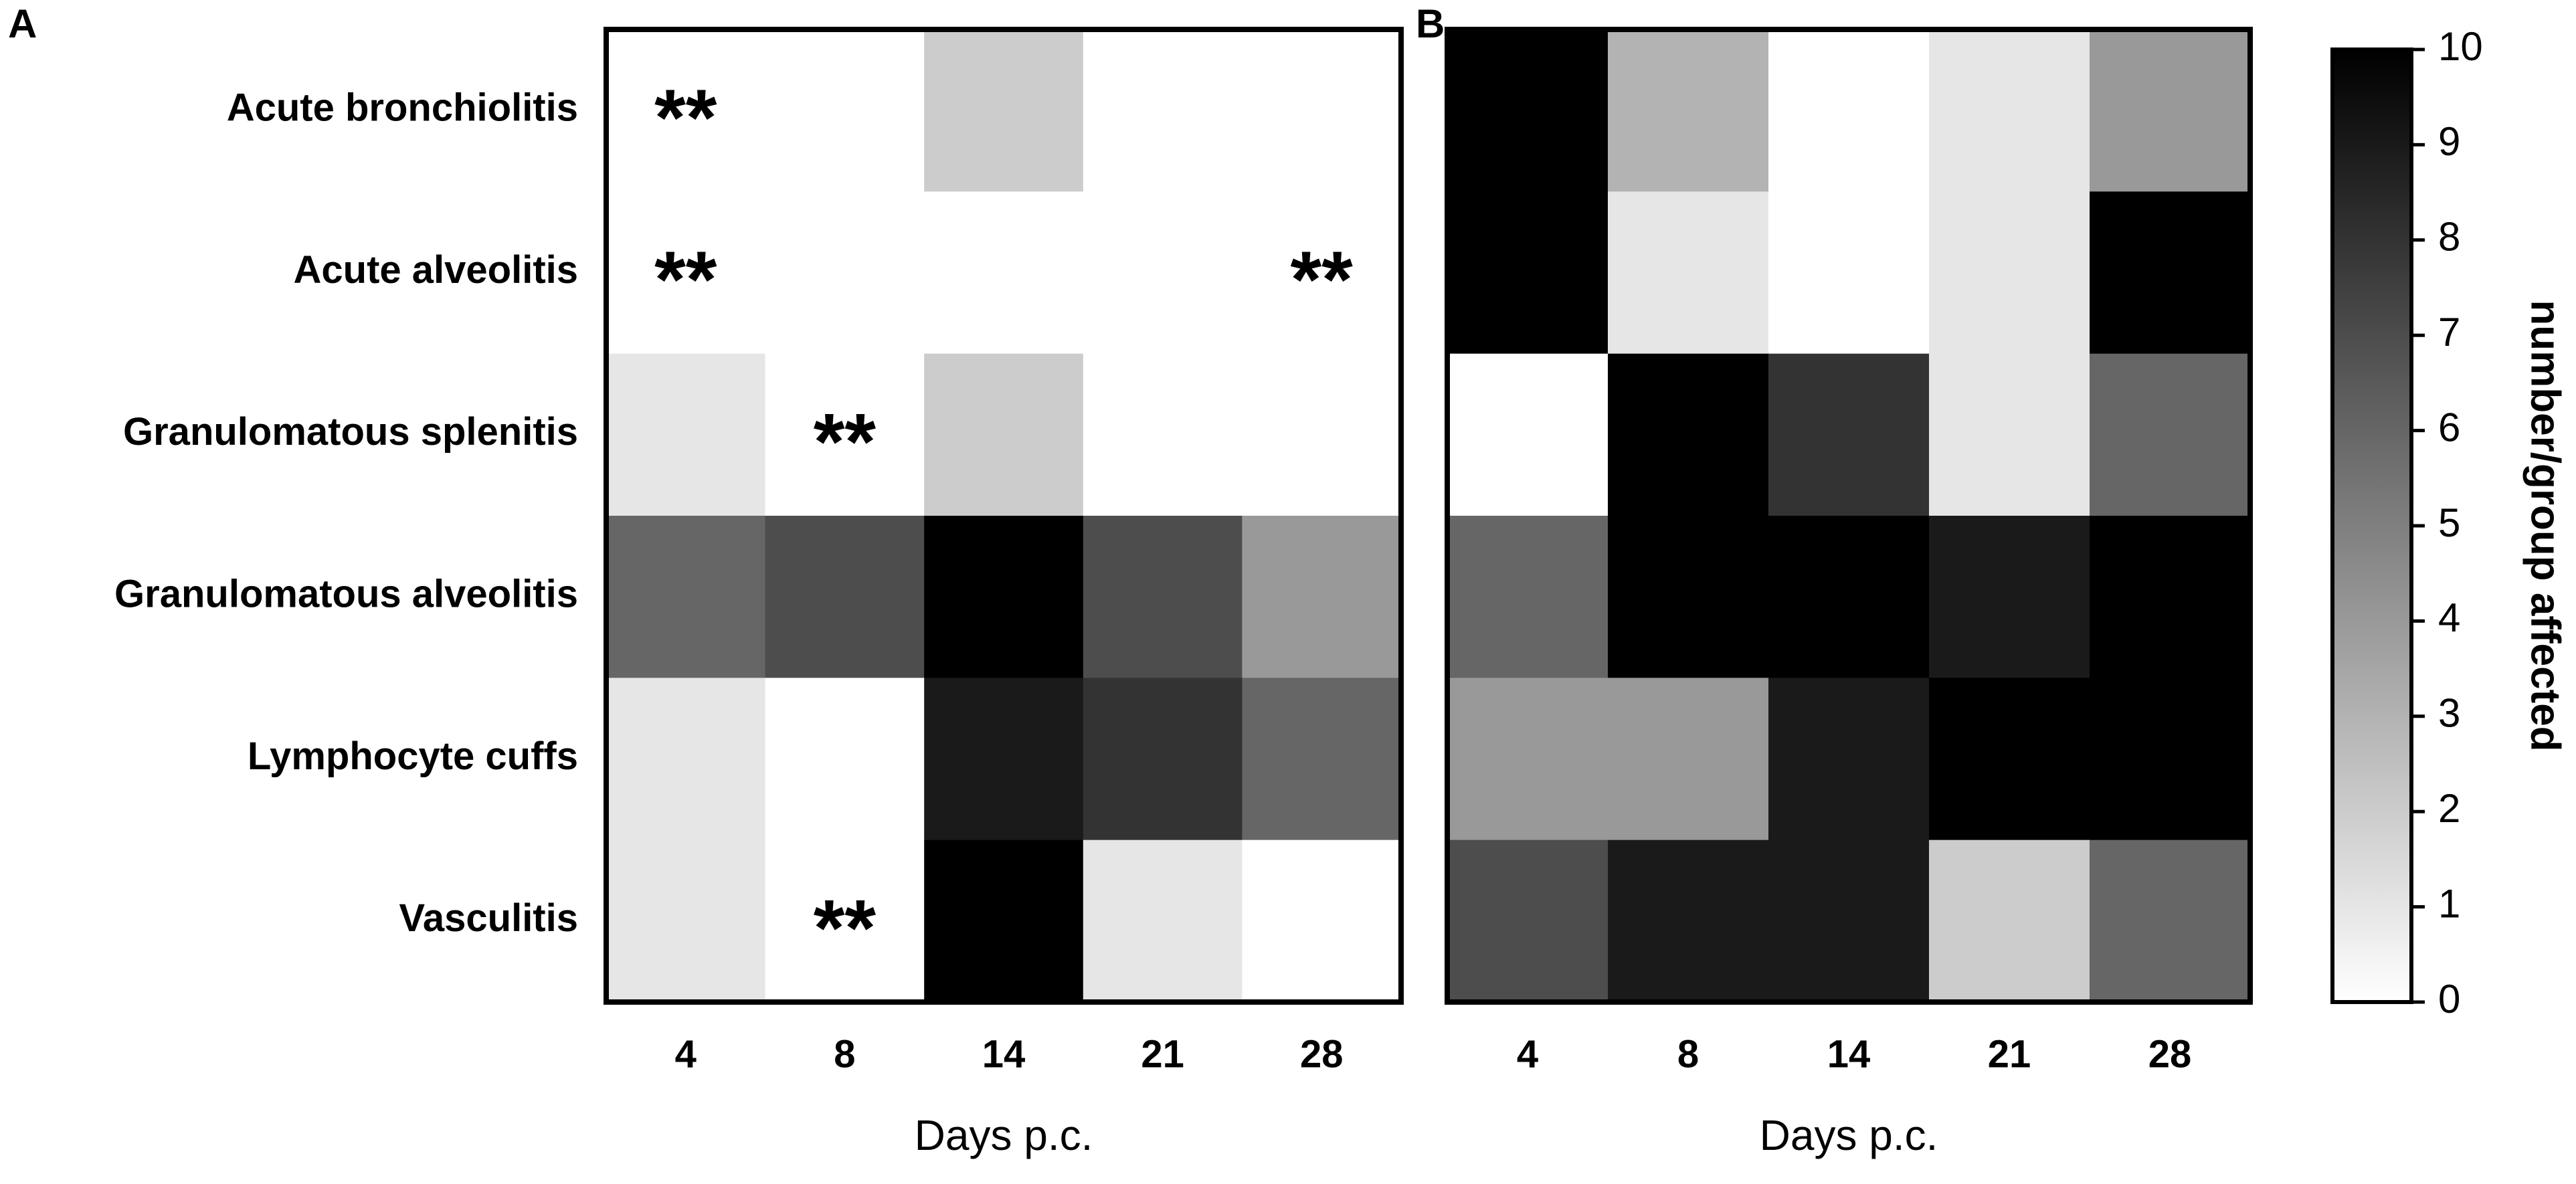 This screenshot has width=2576, height=1184. I want to click on colorbar-label: number/group affected, so click(2545, 525).